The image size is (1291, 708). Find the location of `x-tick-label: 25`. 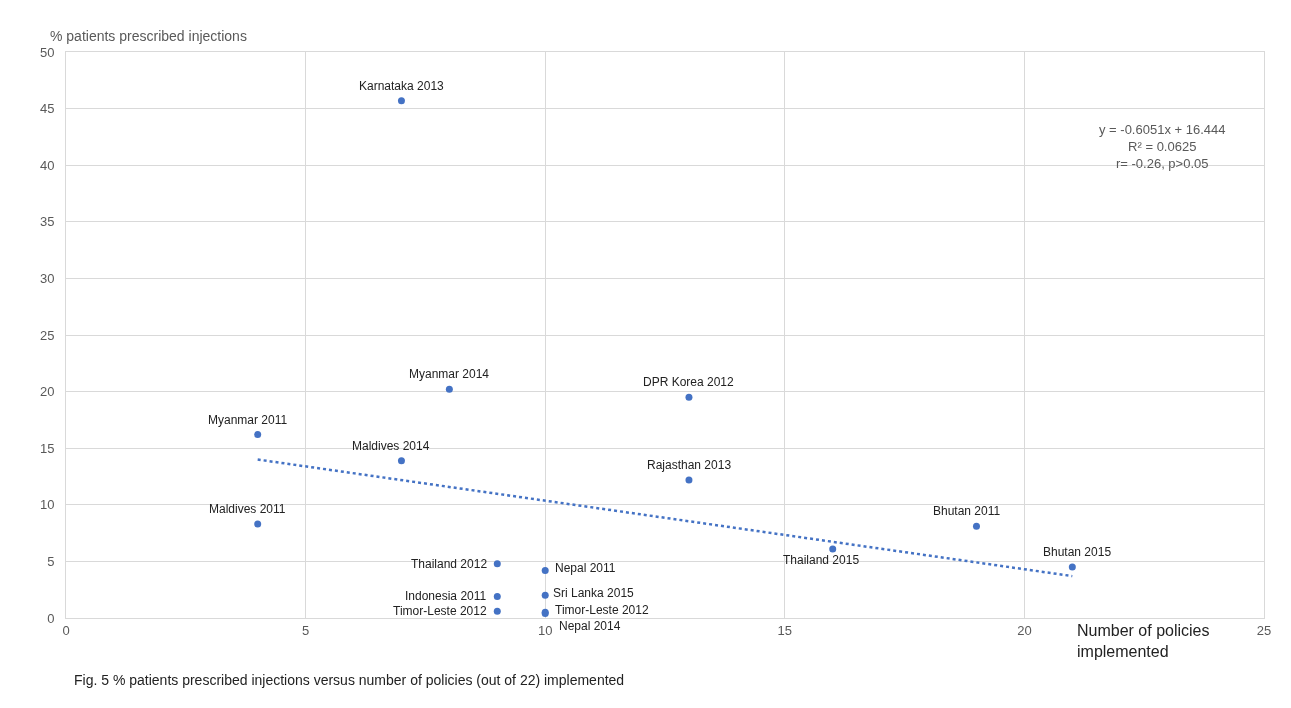

x-tick-label: 25 is located at coordinates (1264, 630).